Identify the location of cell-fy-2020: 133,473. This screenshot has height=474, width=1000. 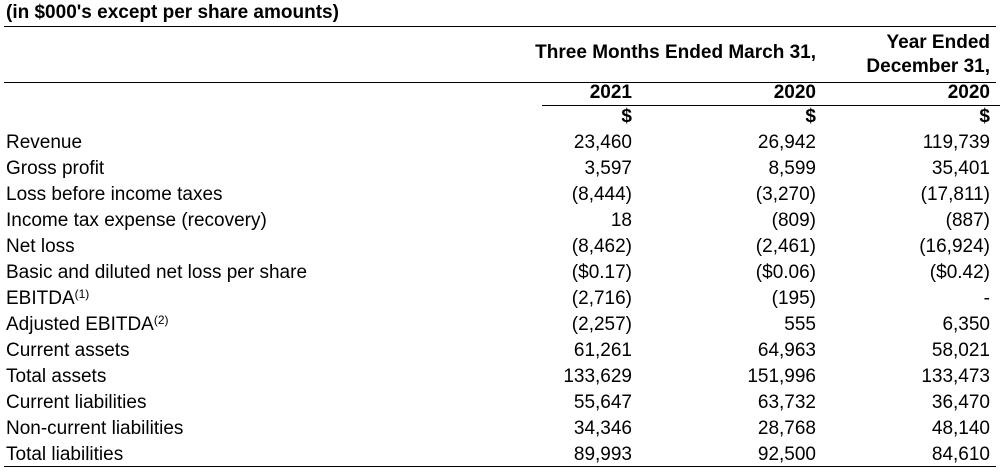
(955, 376).